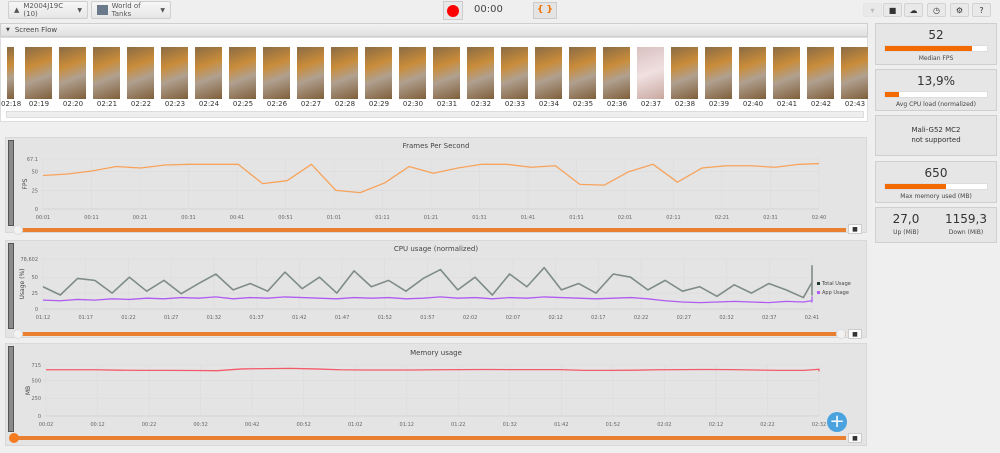  I want to click on x-tick-label: 00:01, so click(43, 218).